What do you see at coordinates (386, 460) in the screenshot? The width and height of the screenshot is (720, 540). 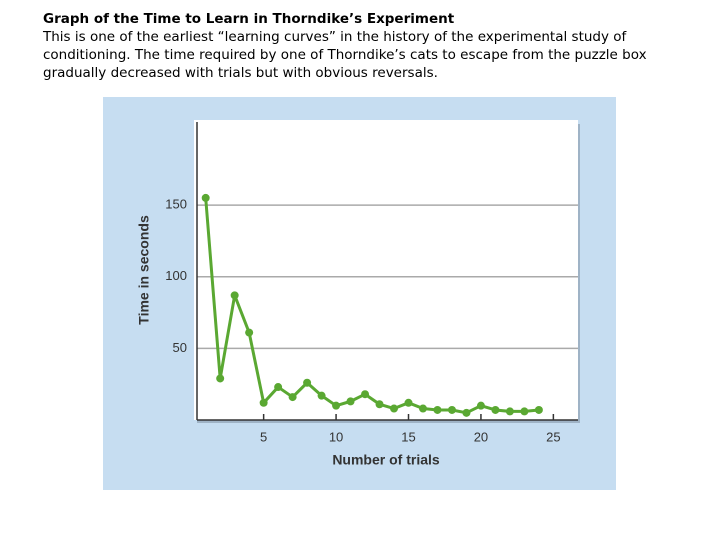 I see `x-axis-label: Number of trials` at bounding box center [386, 460].